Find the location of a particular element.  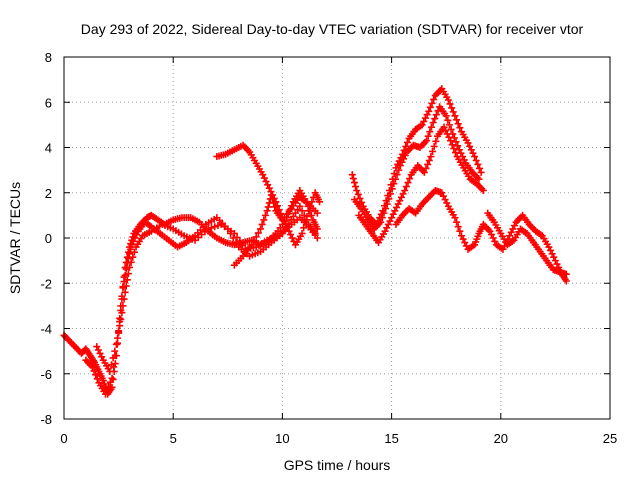

y-tick-label: 6 is located at coordinates (48, 102).